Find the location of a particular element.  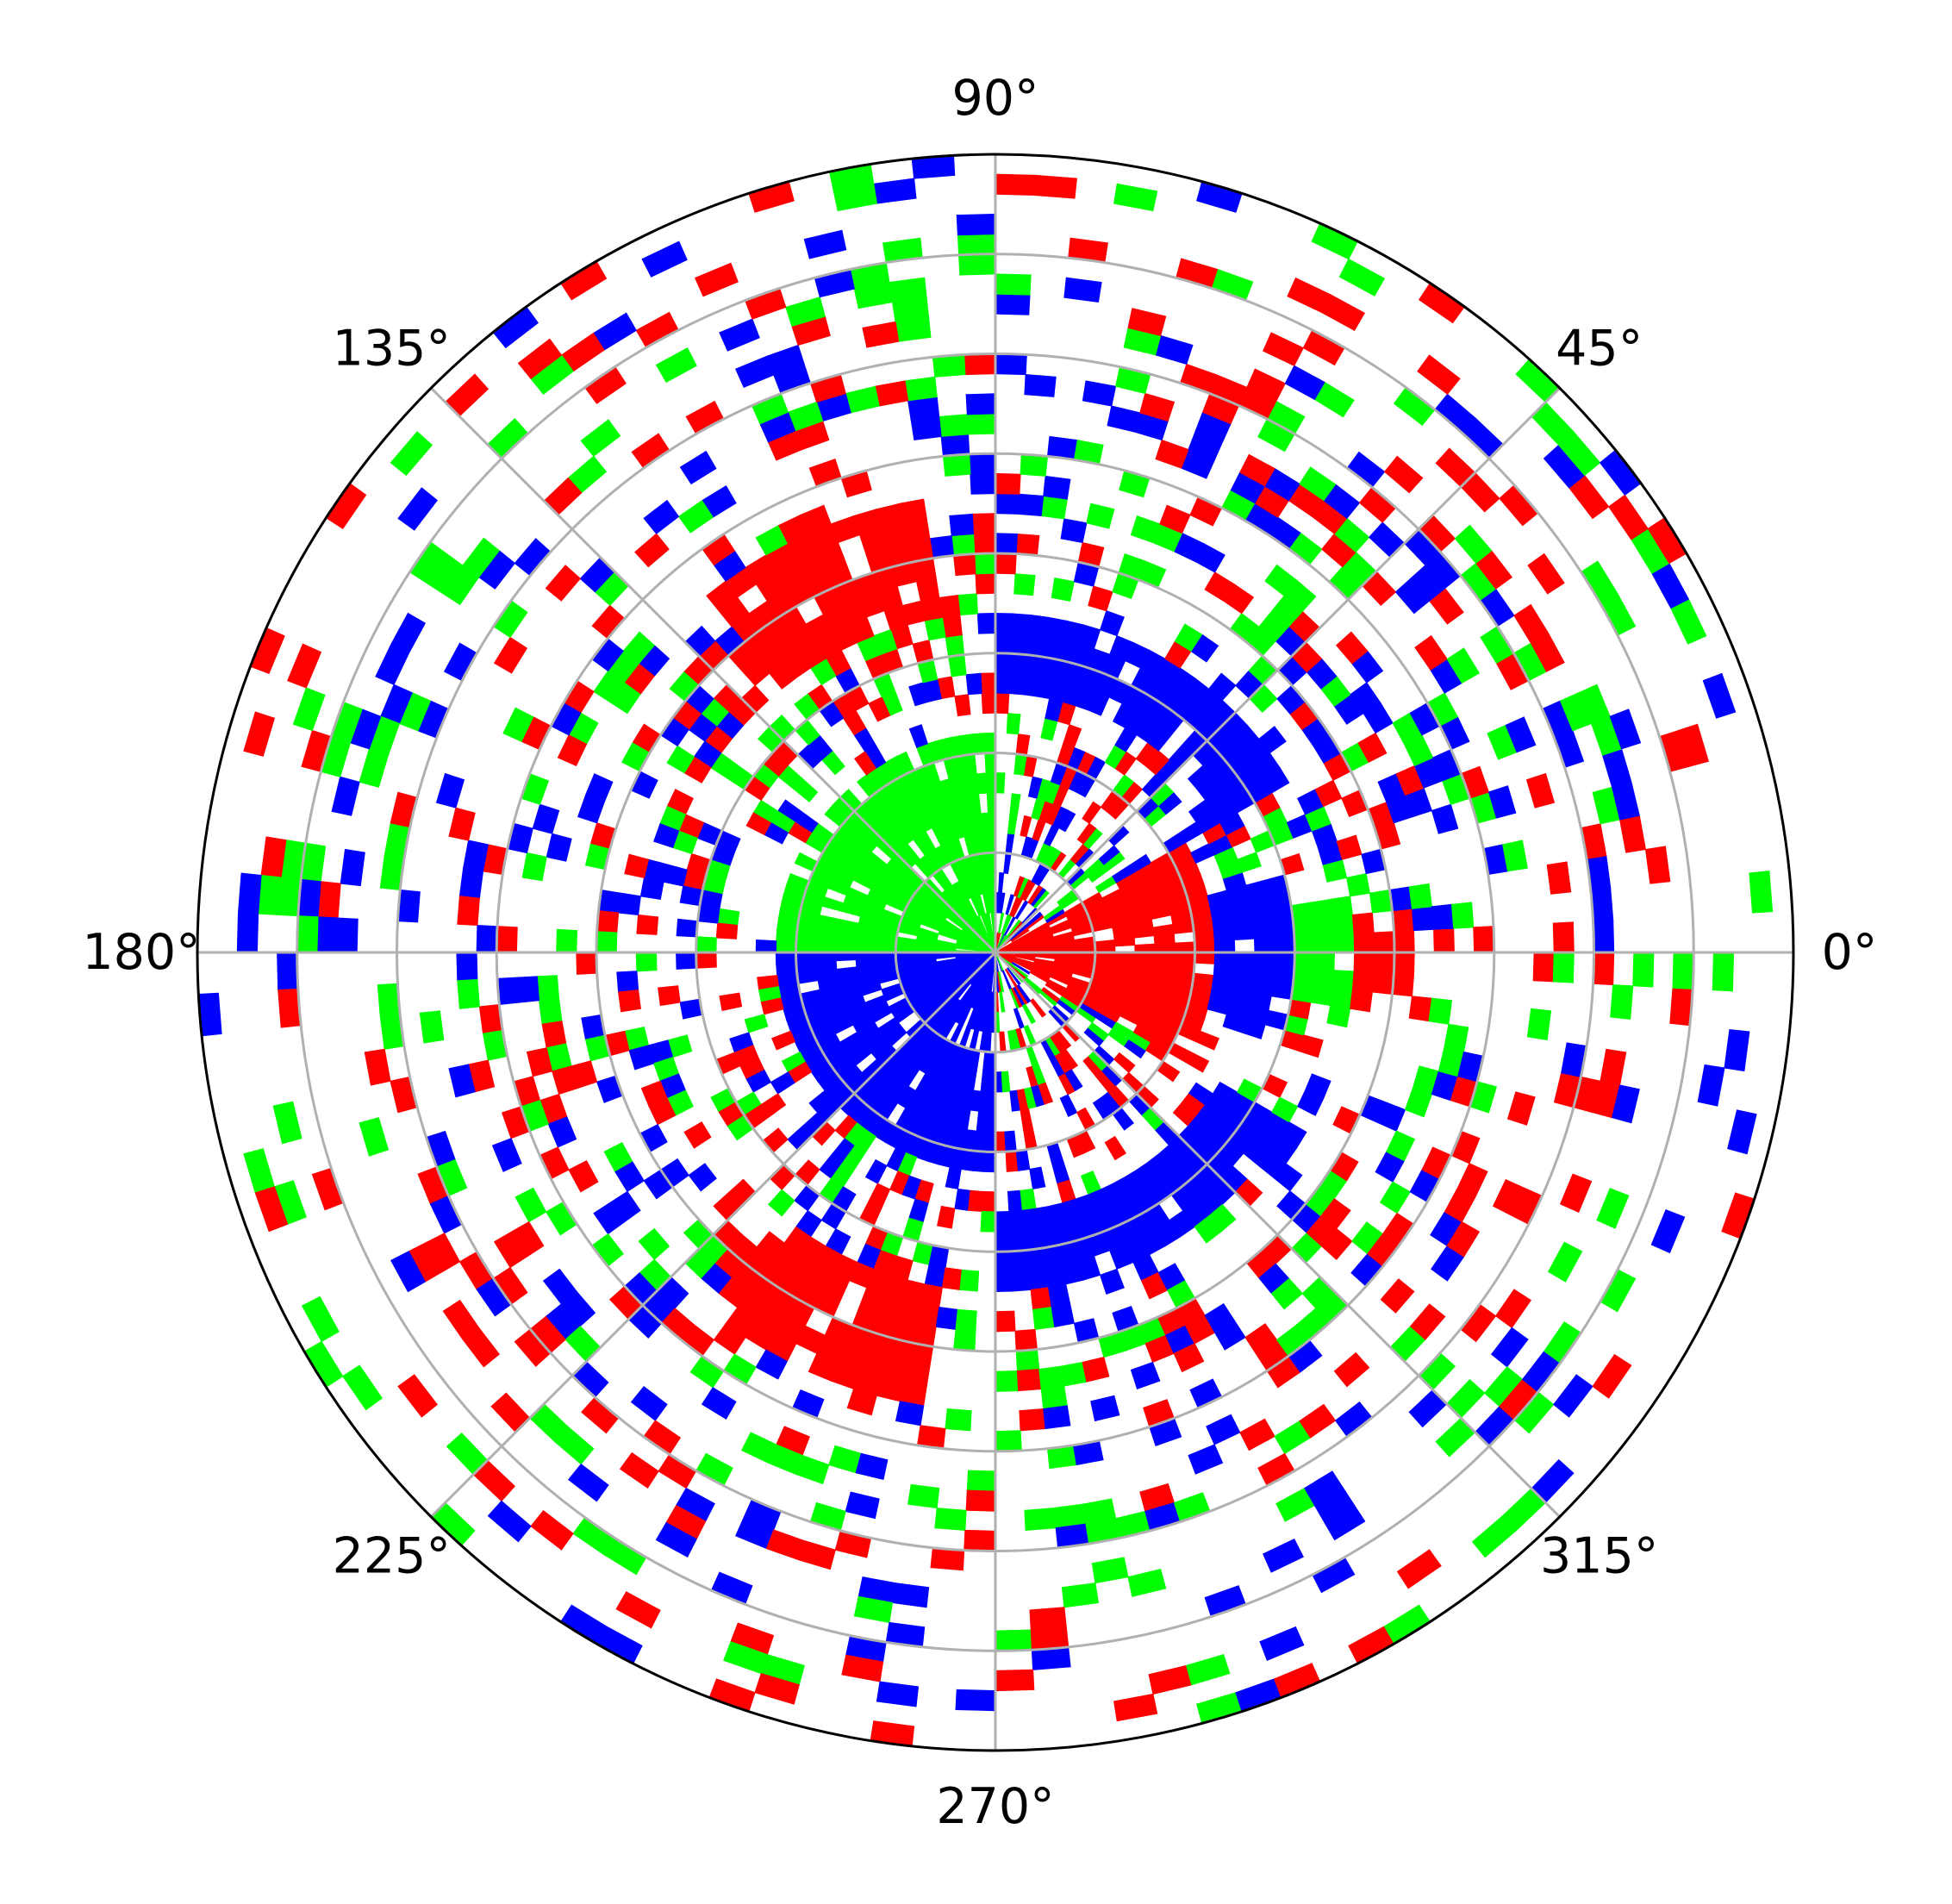

theta-tick-label: 0° is located at coordinates (1850, 953).